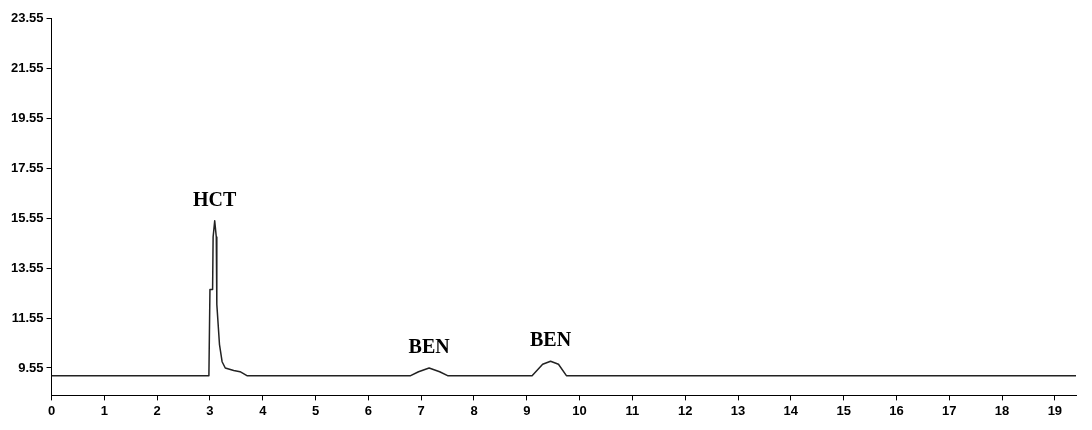 This screenshot has width=1092, height=430. I want to click on y-tick-label: 21.55, so click(27, 68).